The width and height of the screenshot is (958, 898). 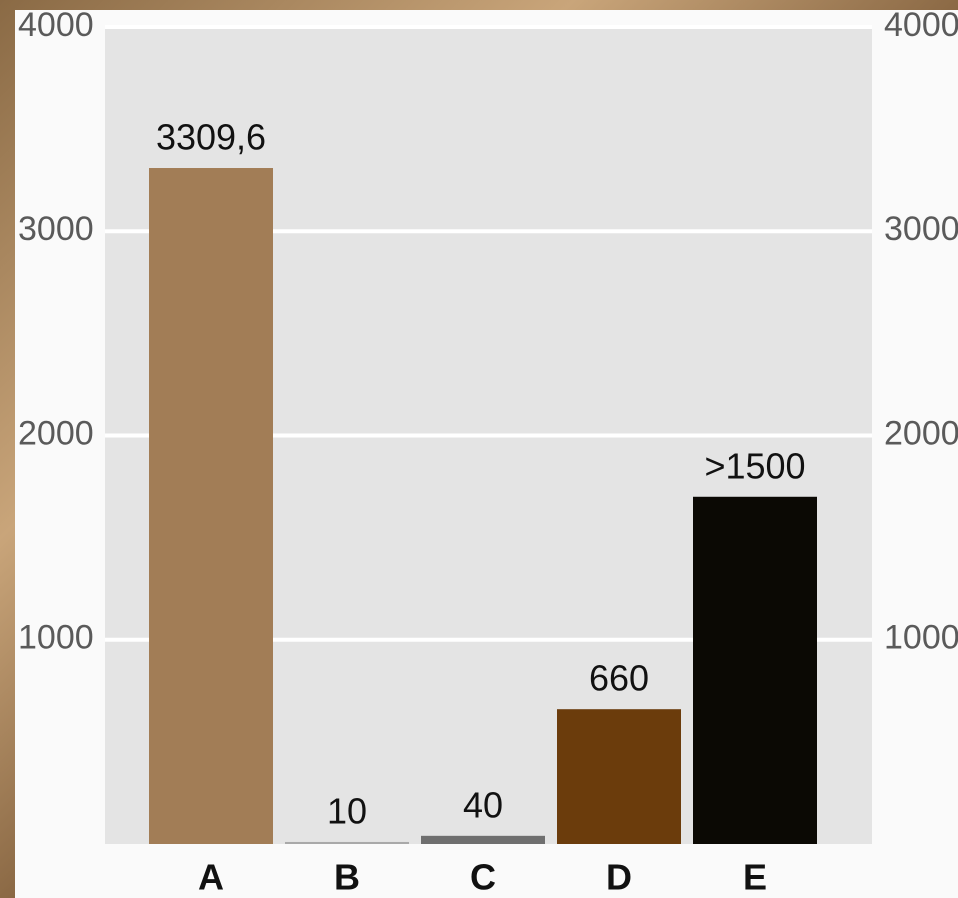 I want to click on x-tick-label: A, so click(x=211, y=877).